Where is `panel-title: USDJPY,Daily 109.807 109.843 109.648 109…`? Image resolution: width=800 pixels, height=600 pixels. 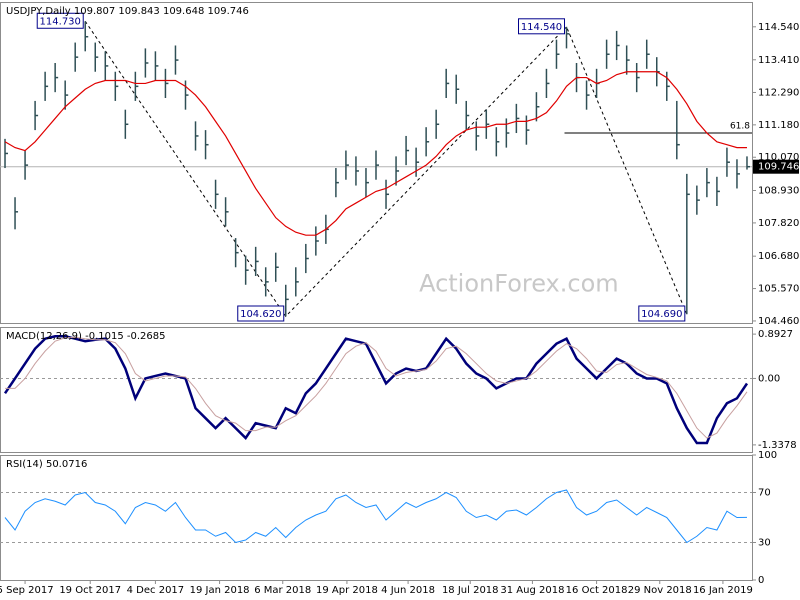
panel-title: USDJPY,Daily 109.807 109.843 109.648 109… is located at coordinates (127, 11).